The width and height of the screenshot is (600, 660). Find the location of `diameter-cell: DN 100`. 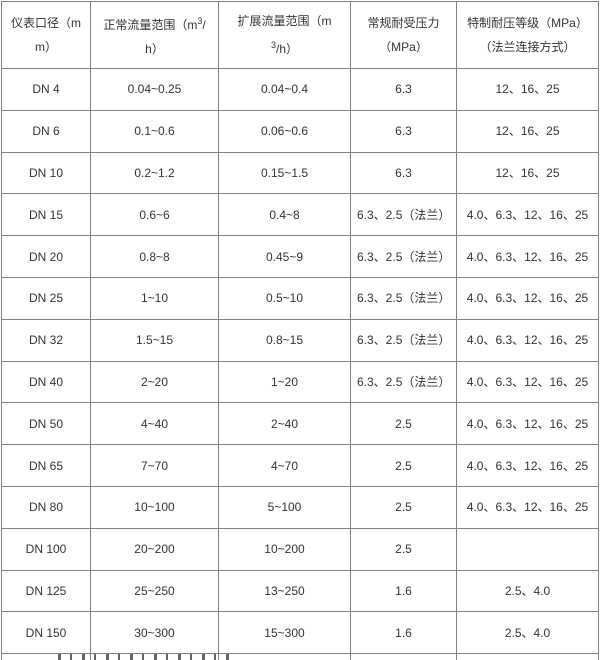

diameter-cell: DN 100 is located at coordinates (46, 549).